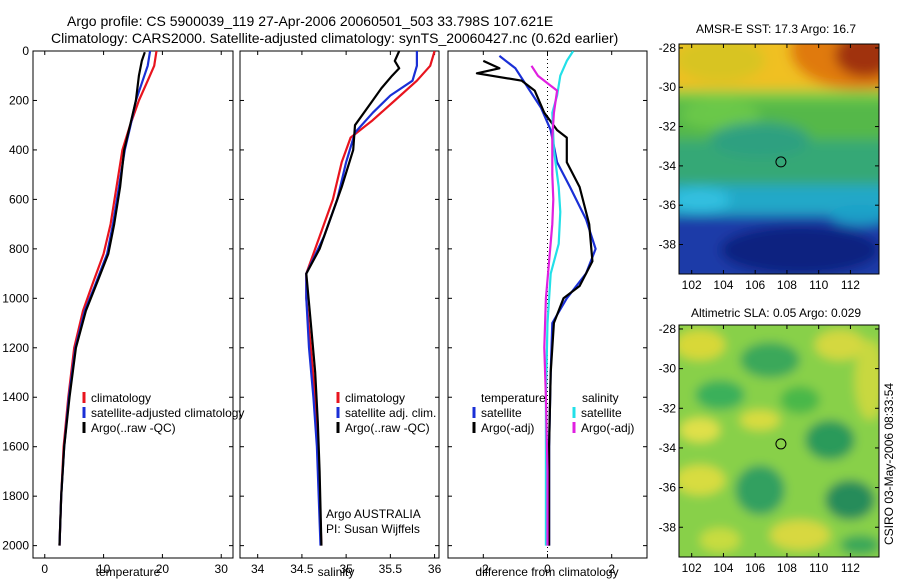 This screenshot has height=580, width=900. I want to click on xtick-label: 35.5, so click(391, 569).